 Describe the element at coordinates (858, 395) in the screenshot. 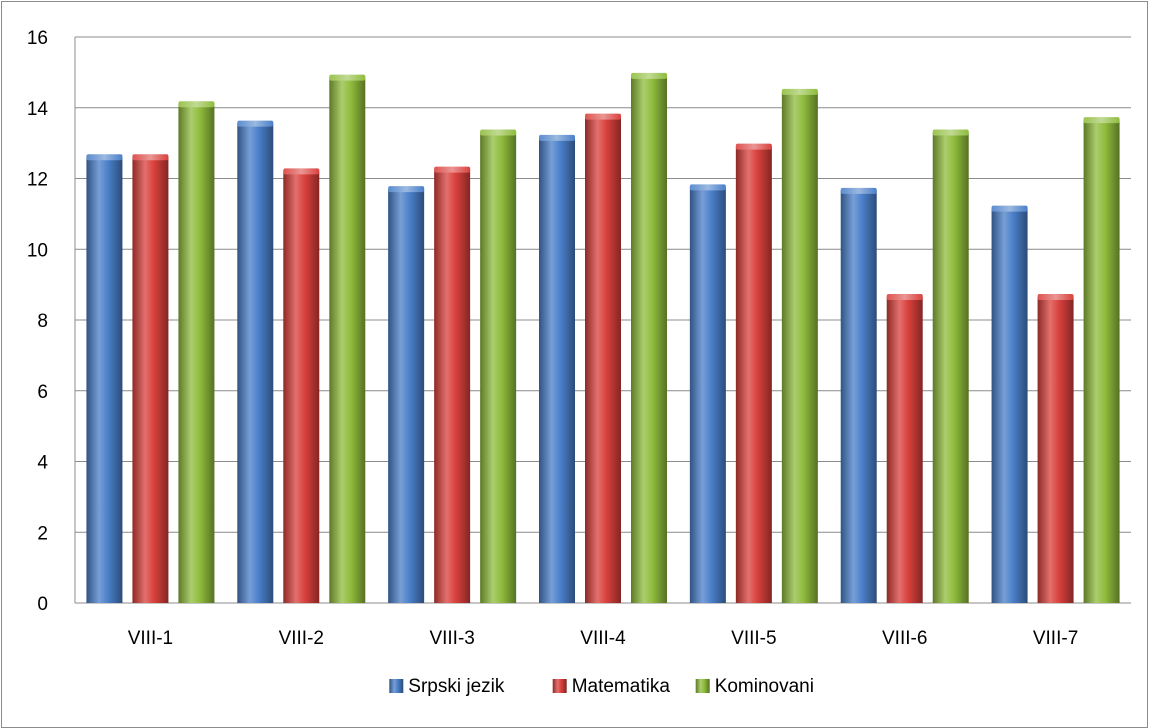

I see `bar-VIII-6-srpski-jezik` at that location.